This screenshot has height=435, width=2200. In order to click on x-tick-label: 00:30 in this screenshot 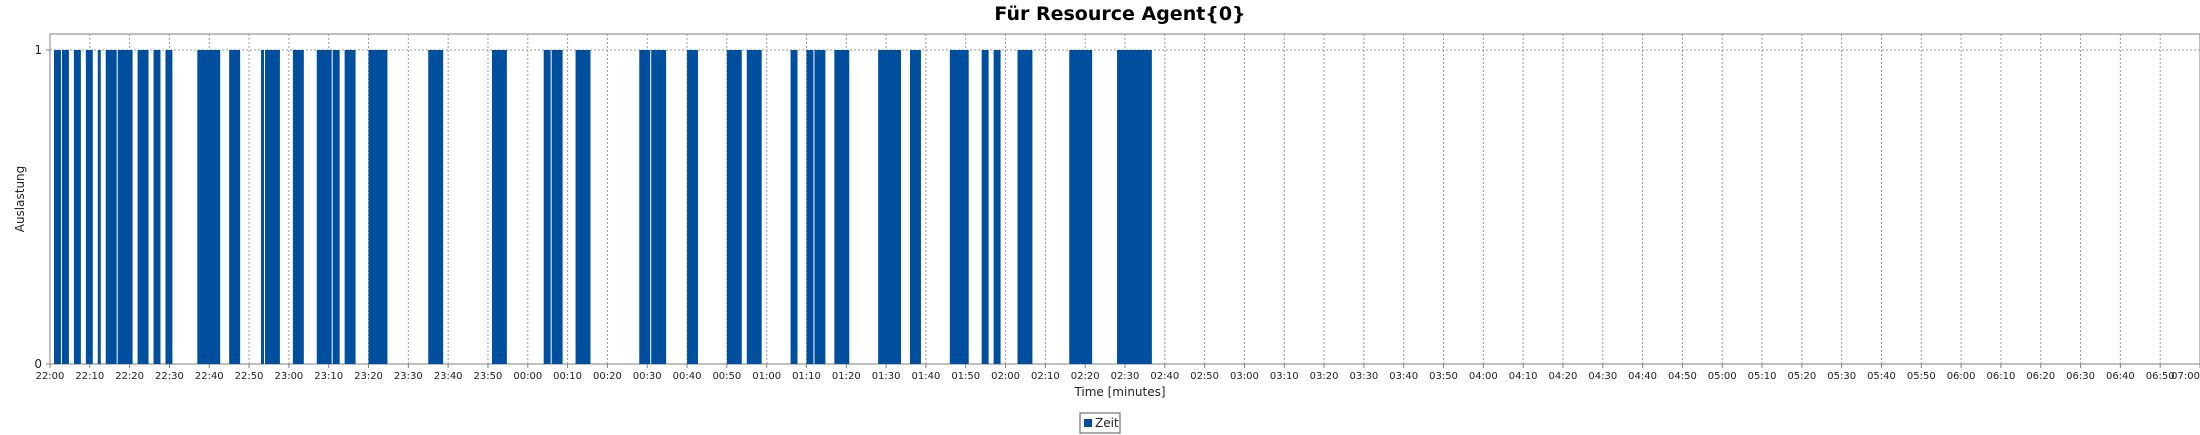, I will do `click(647, 376)`.